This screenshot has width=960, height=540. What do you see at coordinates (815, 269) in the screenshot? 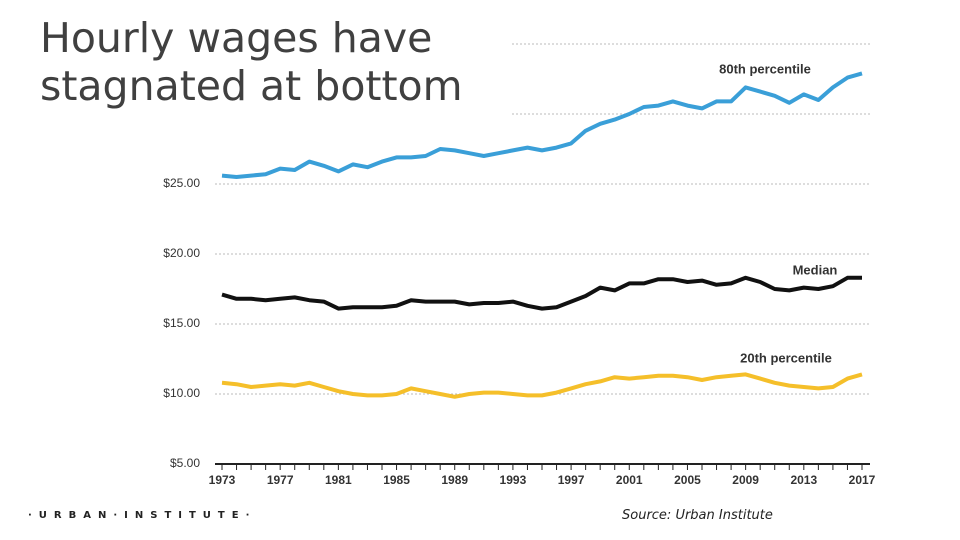
I see `series-label: Median` at bounding box center [815, 269].